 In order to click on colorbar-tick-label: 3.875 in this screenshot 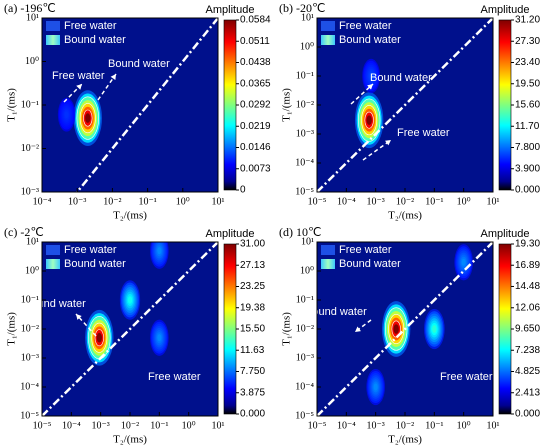, I will do `click(252, 392)`.